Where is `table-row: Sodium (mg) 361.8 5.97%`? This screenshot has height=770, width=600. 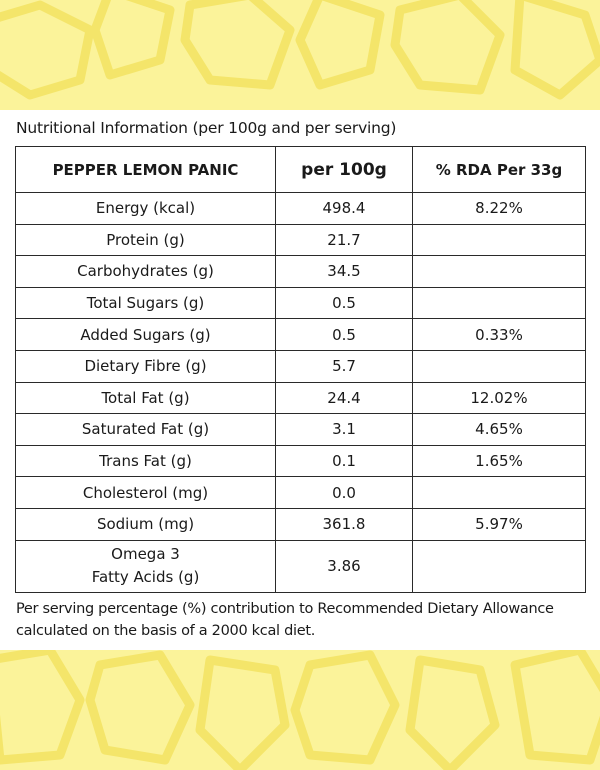 table-row: Sodium (mg) 361.8 5.97% is located at coordinates (300, 524).